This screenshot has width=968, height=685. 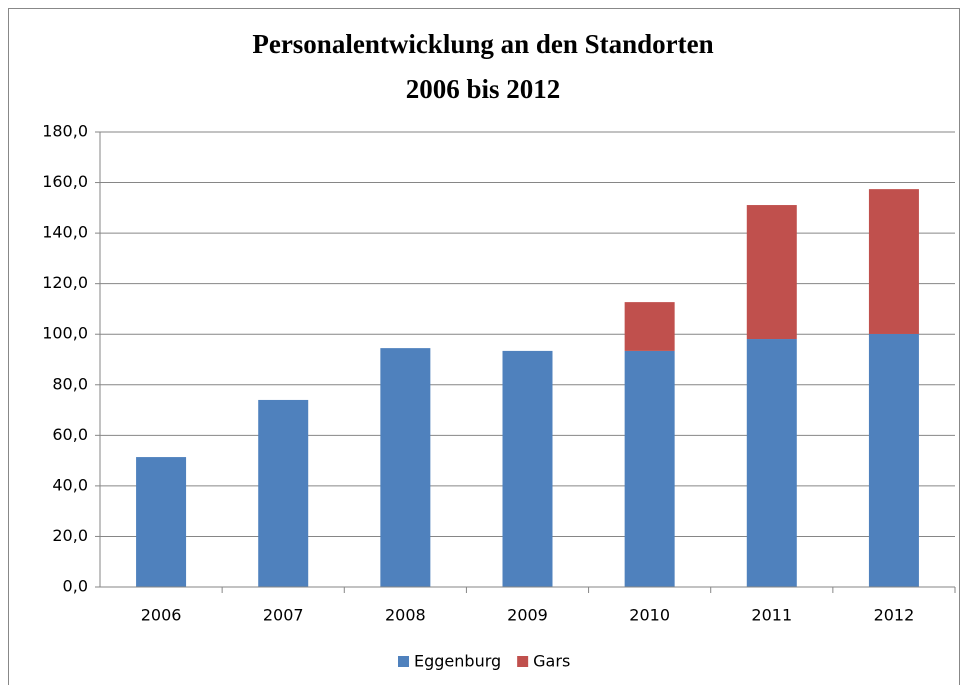 What do you see at coordinates (551, 661) in the screenshot?
I see `legend-label: Gars` at bounding box center [551, 661].